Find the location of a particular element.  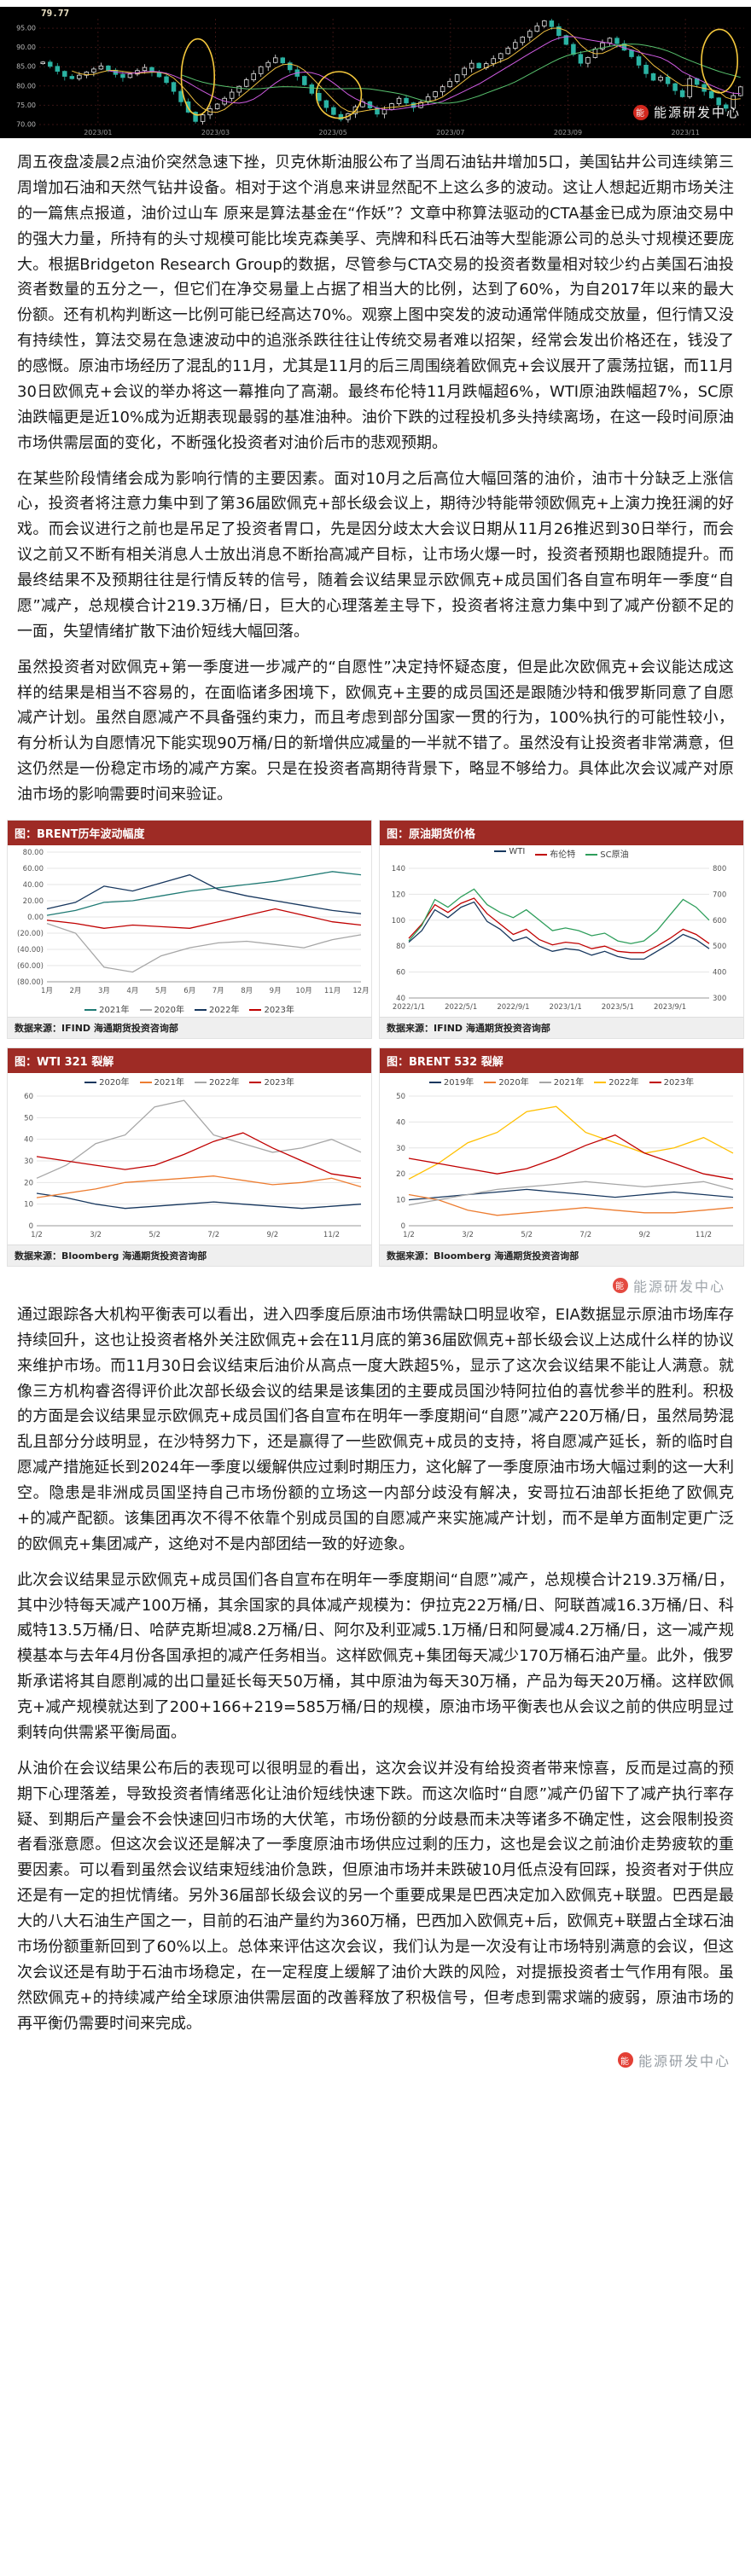

svg-text: 600 is located at coordinates (719, 921).